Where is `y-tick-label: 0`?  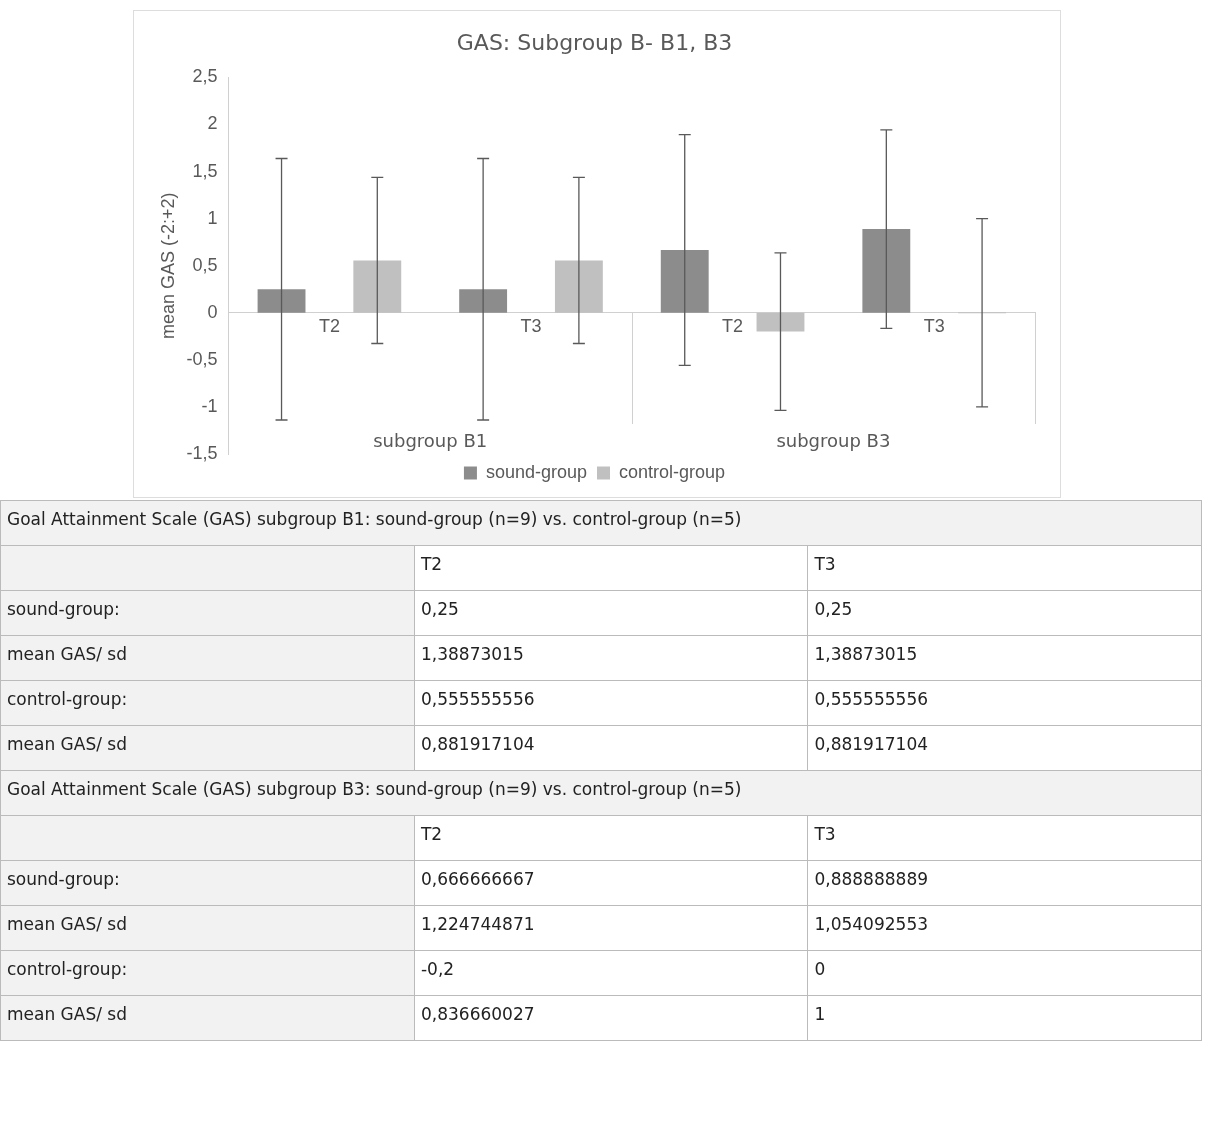
y-tick-label: 0 is located at coordinates (212, 311).